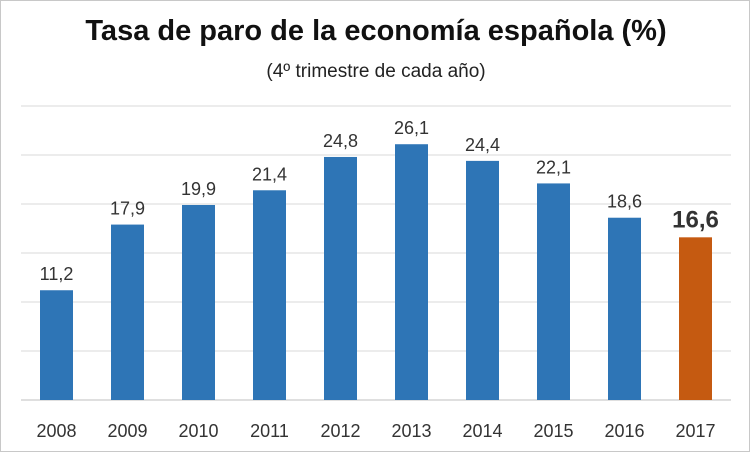 This screenshot has width=750, height=453. What do you see at coordinates (411, 431) in the screenshot?
I see `x-tick-label: 2013` at bounding box center [411, 431].